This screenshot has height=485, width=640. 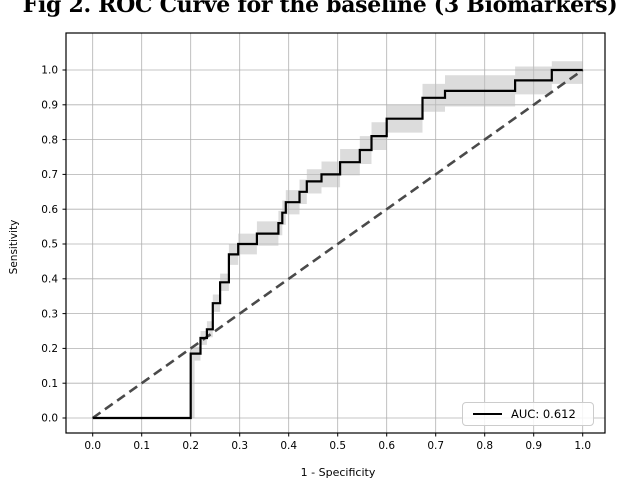 What do you see at coordinates (141, 446) in the screenshot?
I see `x-tick-label: 0.1` at bounding box center [141, 446].